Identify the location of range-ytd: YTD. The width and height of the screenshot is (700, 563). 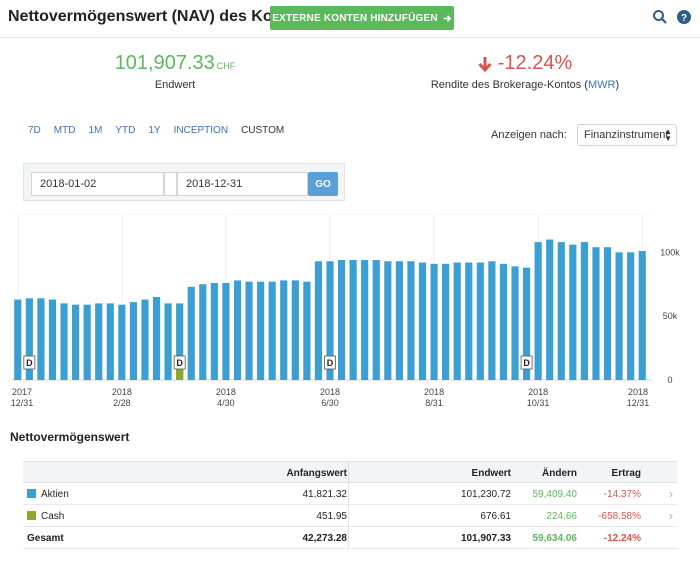
(125, 130).